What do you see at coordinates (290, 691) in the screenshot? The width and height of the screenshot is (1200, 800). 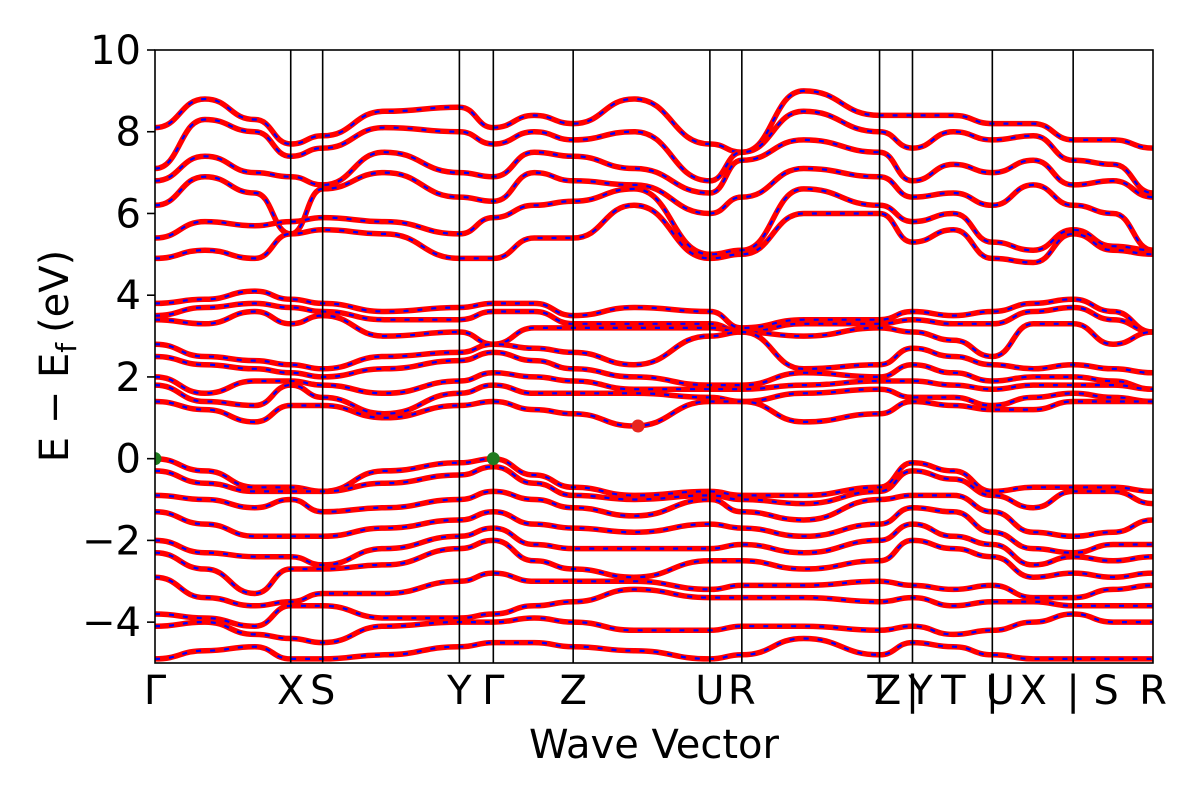 I see `x-tick-label-1: X` at bounding box center [290, 691].